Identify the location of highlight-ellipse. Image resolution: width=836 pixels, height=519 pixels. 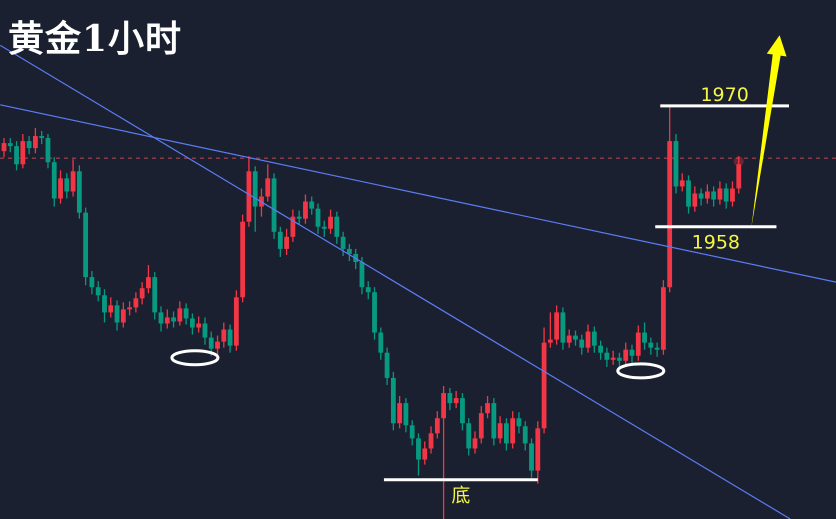
(195, 358).